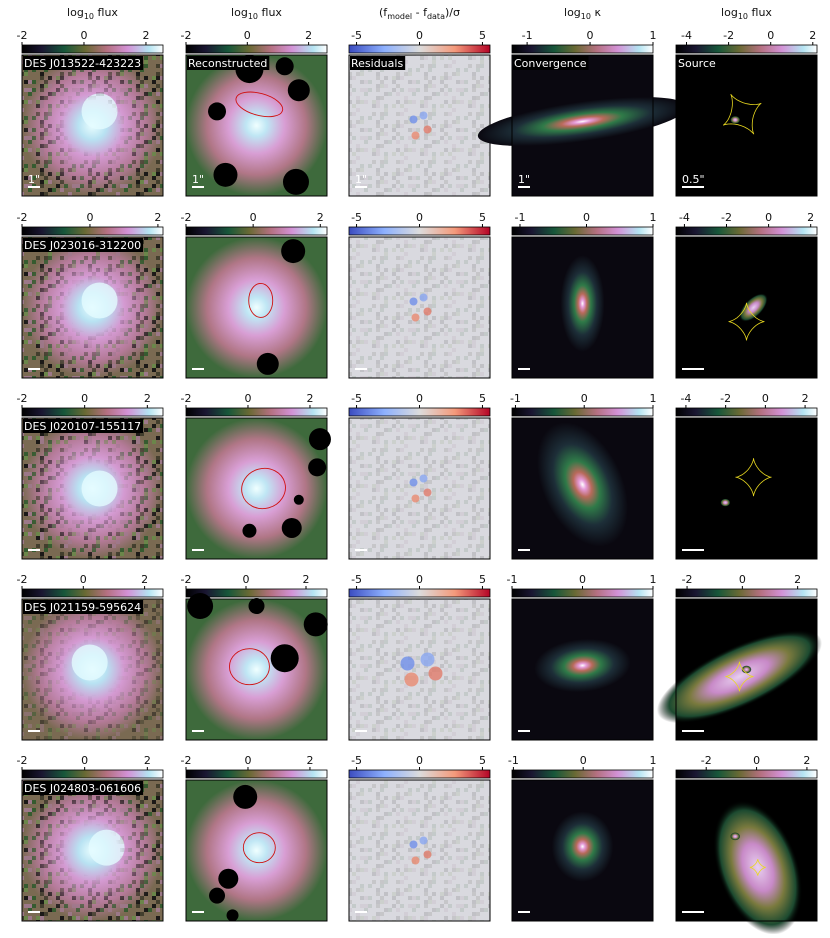 This screenshot has width=830, height=938. I want to click on convergence, so click(582, 846).